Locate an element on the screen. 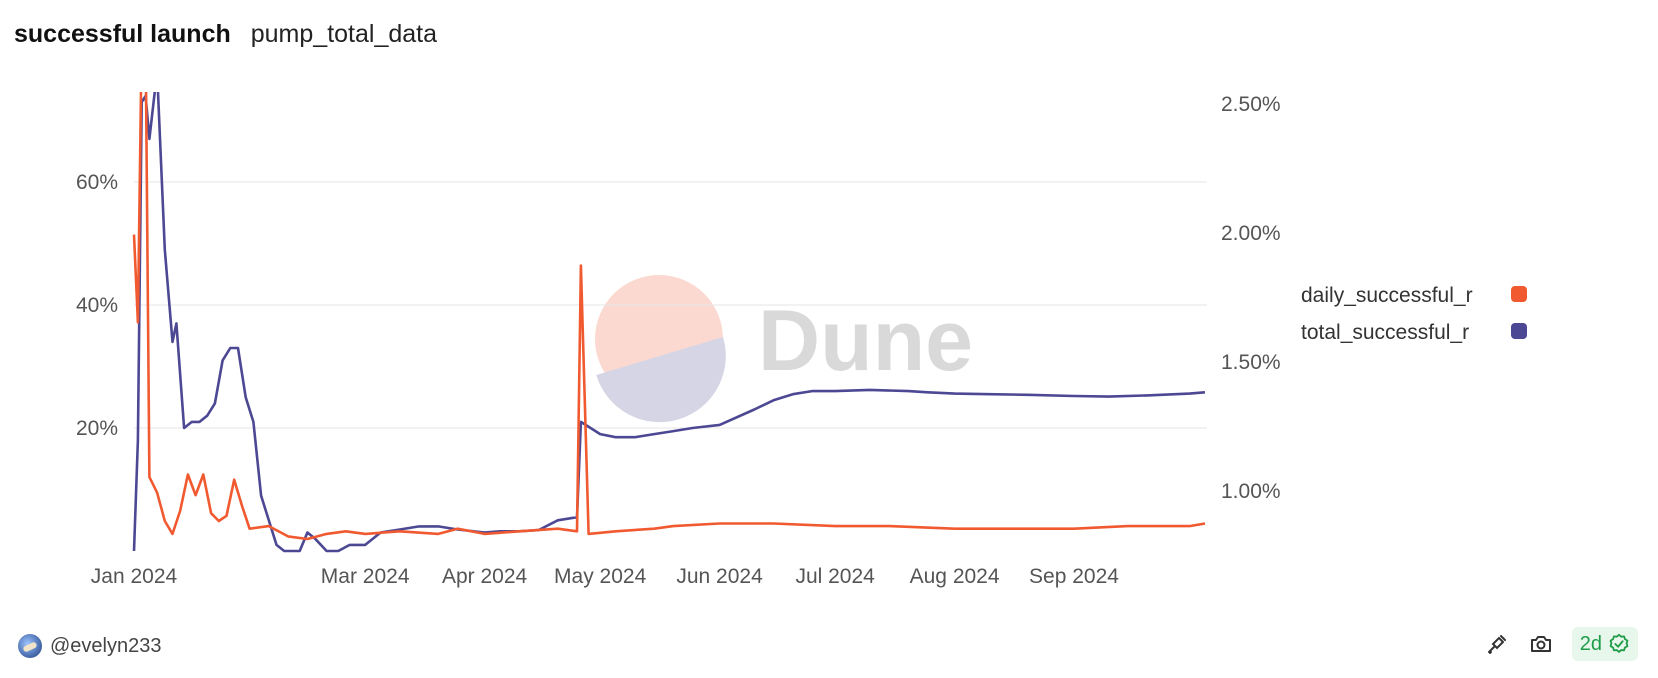 The width and height of the screenshot is (1658, 678). y-left-tick-label: 60% is located at coordinates (97, 182).